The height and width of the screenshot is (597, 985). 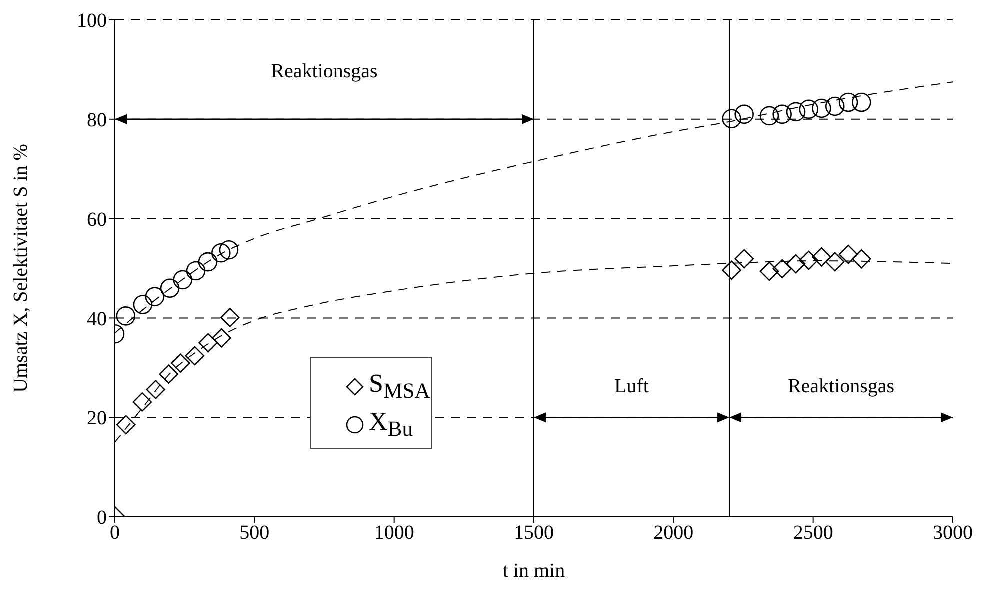 I want to click on x-axis-title: t in min, so click(x=534, y=571).